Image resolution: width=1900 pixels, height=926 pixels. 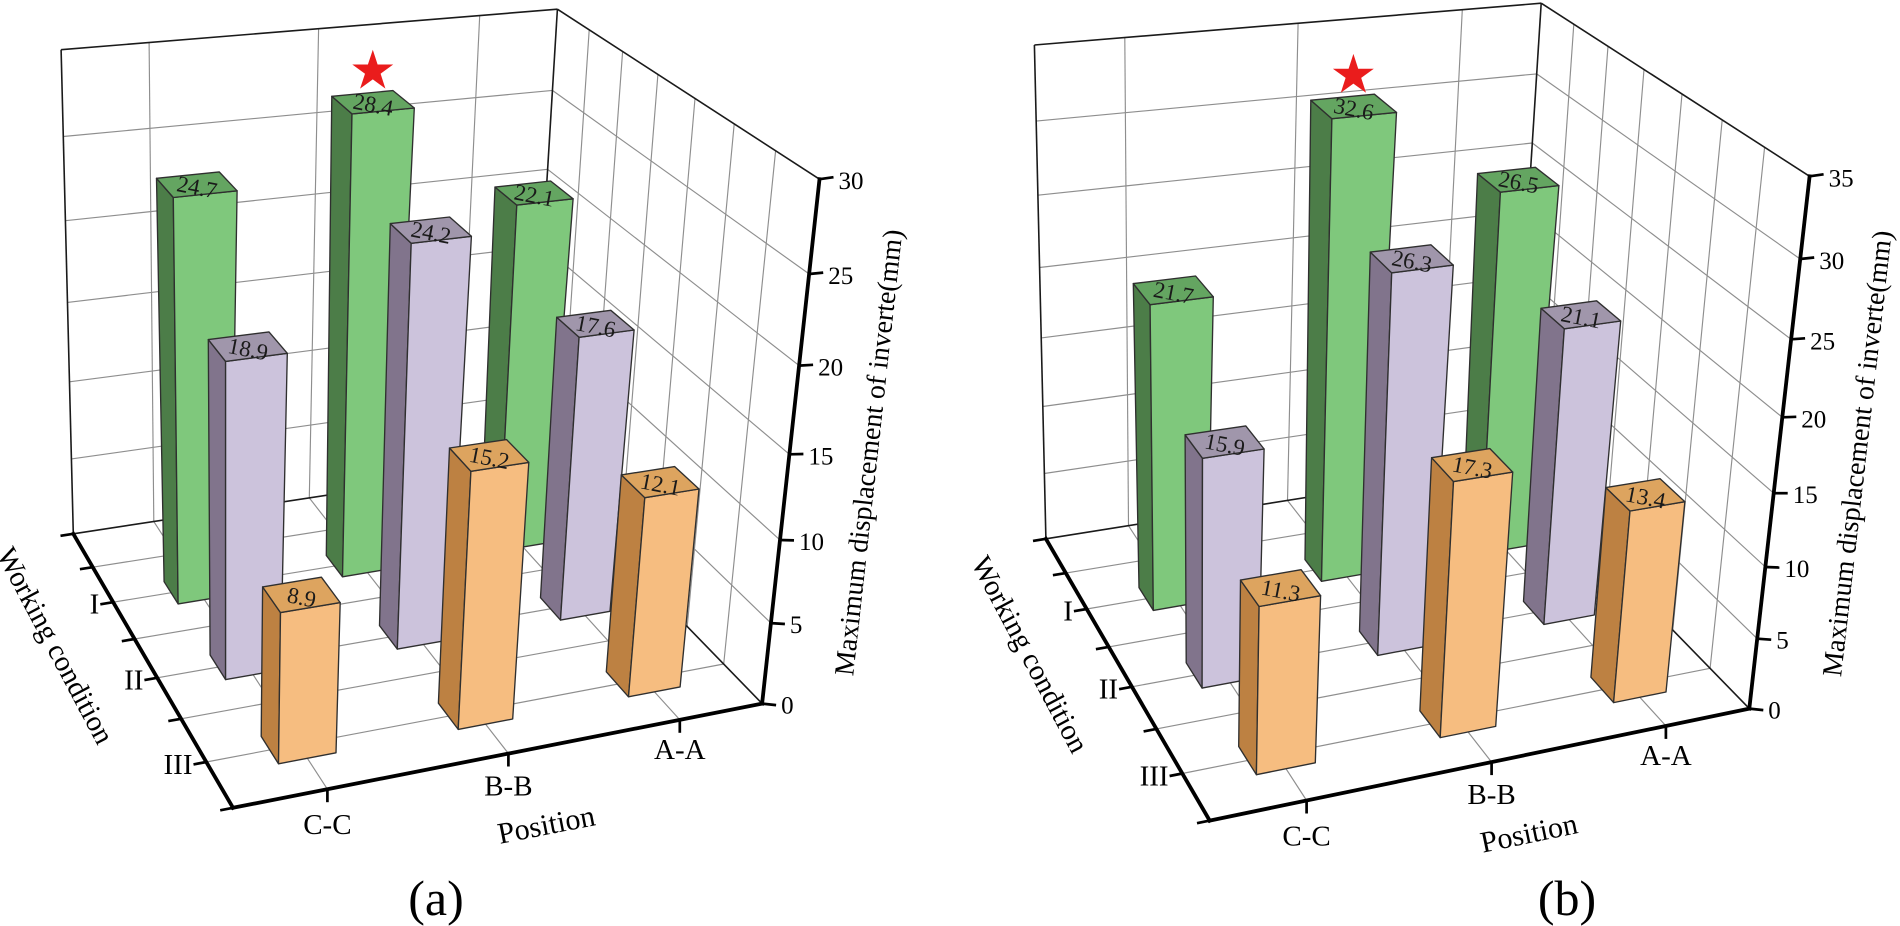 What do you see at coordinates (1841, 178) in the screenshot?
I see `svg-text: 35` at bounding box center [1841, 178].